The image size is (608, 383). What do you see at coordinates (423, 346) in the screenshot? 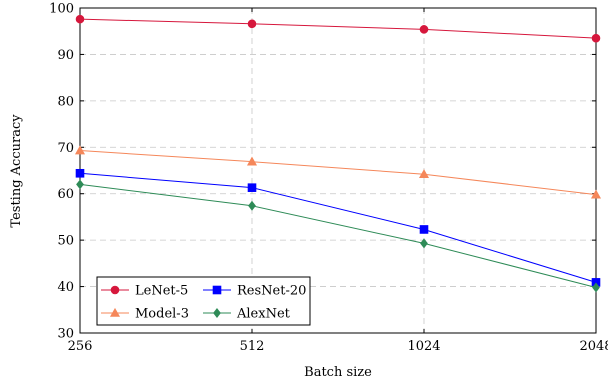
I see `x-tick-label: 1024` at bounding box center [423, 346].